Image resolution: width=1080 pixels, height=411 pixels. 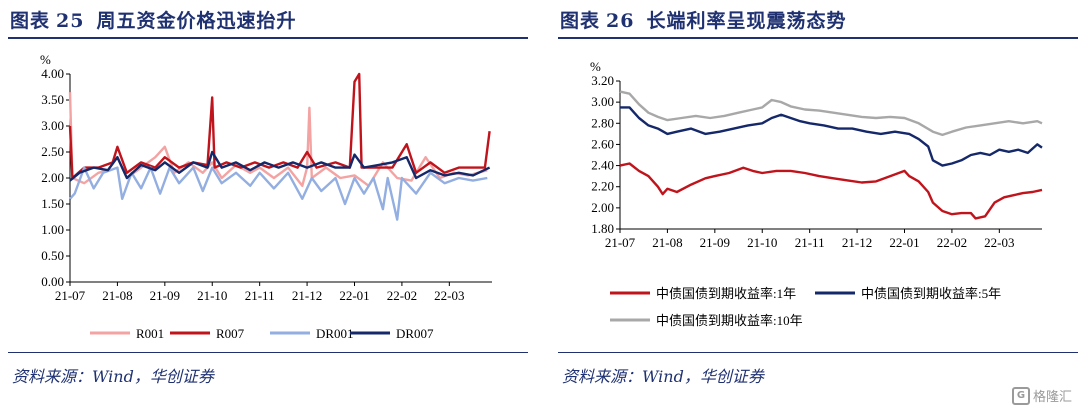 What do you see at coordinates (602, 122) in the screenshot?
I see `y-tick-label: 2.80` at bounding box center [602, 122].